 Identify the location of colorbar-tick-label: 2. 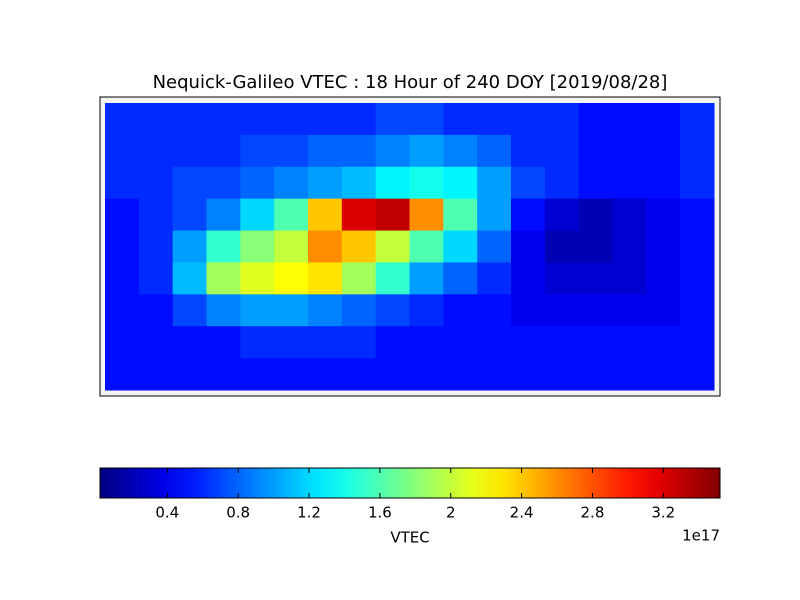
(451, 513).